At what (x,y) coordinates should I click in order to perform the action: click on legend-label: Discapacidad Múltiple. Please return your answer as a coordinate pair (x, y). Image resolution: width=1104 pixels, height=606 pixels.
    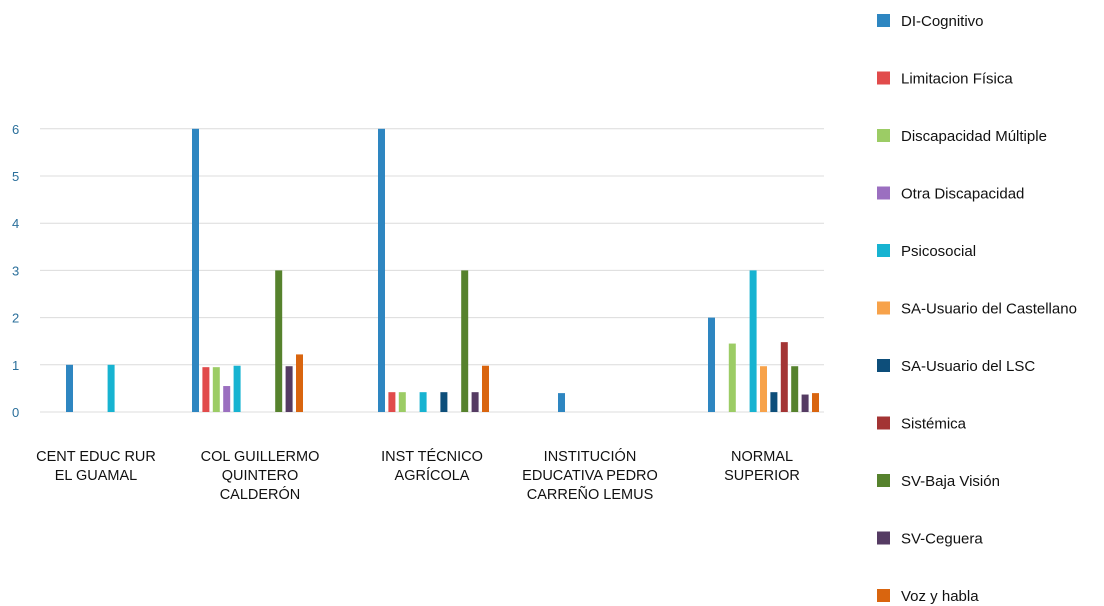
    Looking at the image, I should click on (974, 136).